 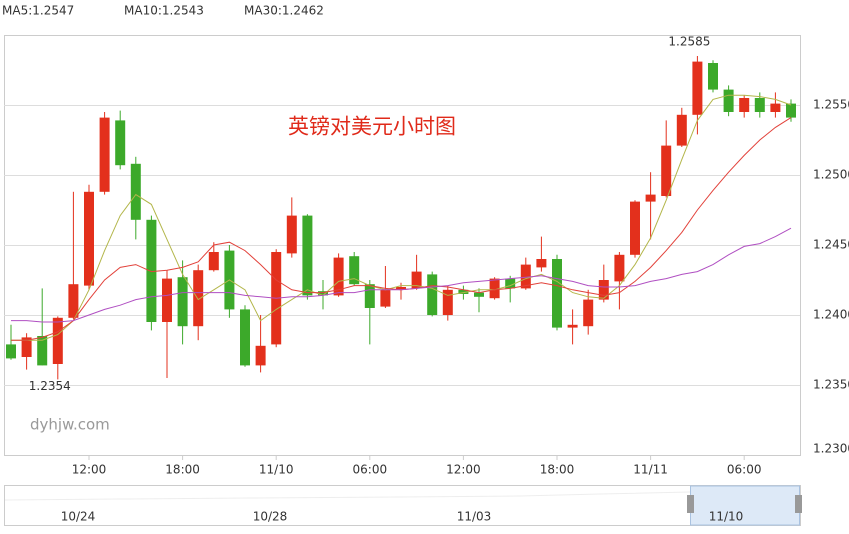 What do you see at coordinates (284, 11) in the screenshot?
I see `legend-entry: MA30:1.2462` at bounding box center [284, 11].